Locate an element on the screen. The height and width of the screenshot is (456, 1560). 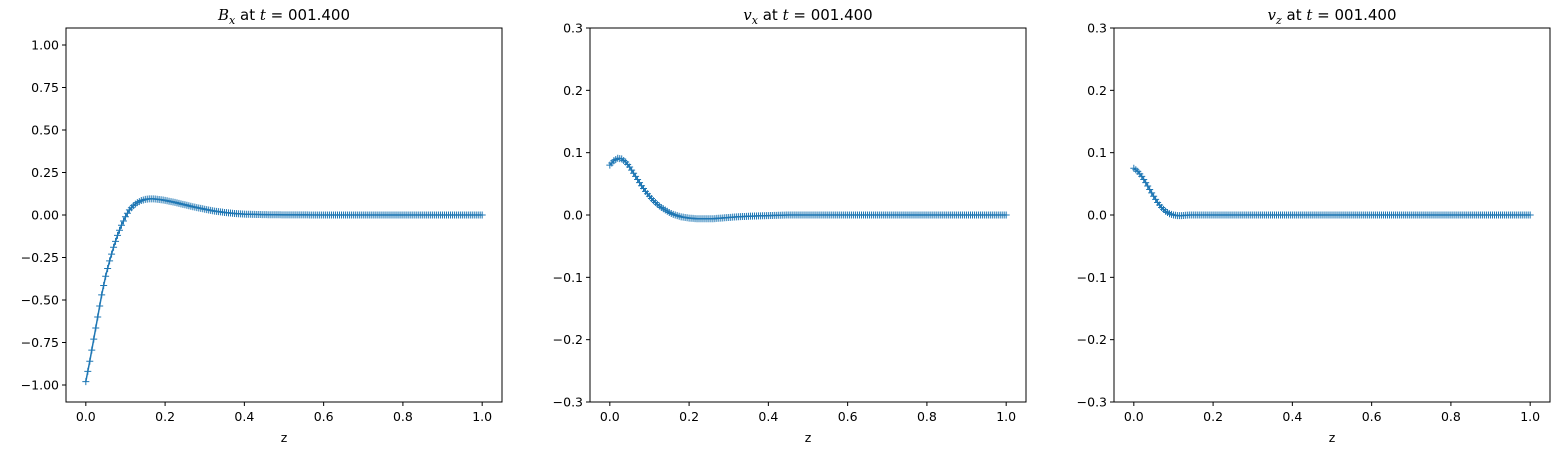
y-tick-label: 0.50 is located at coordinates (45, 130).